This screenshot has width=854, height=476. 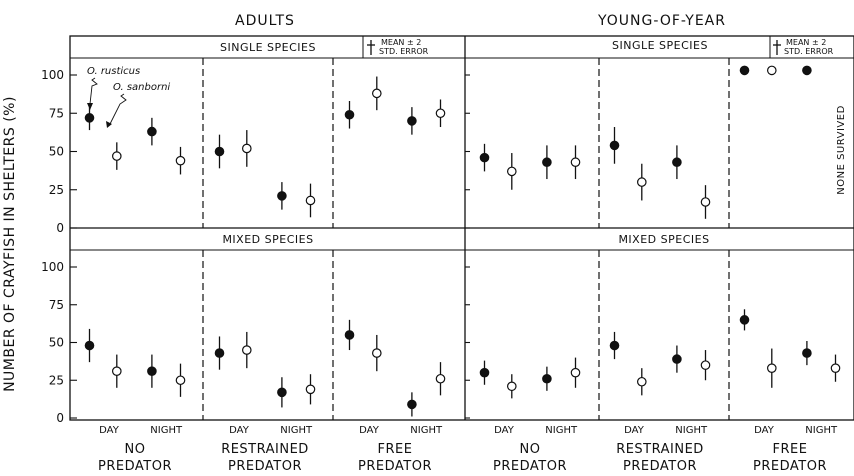 What do you see at coordinates (118, 109) in the screenshot?
I see `sanborni-leader-icon` at bounding box center [118, 109].